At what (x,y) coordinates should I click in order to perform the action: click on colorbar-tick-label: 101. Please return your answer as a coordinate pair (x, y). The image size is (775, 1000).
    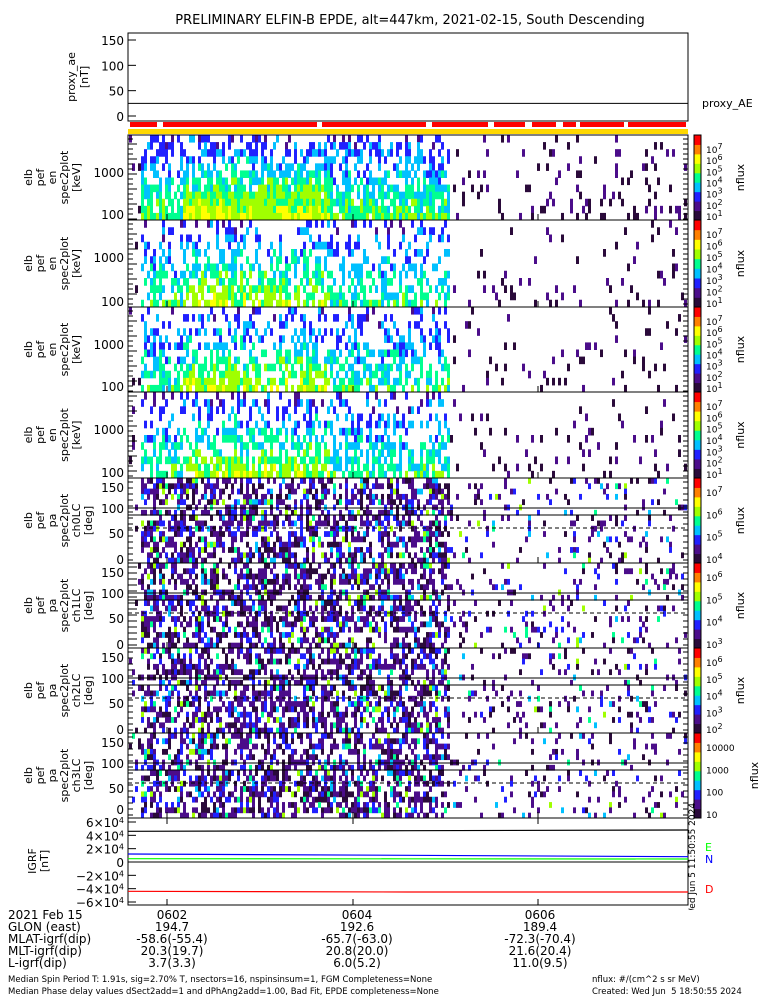
    Looking at the image, I should click on (714, 216).